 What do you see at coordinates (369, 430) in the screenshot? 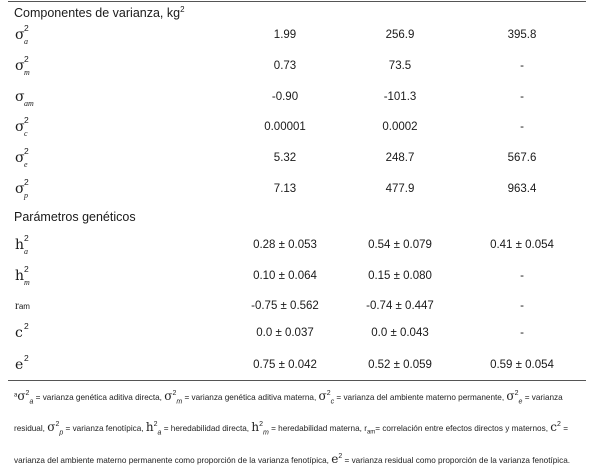
I see `r-am-symbol: ram` at bounding box center [369, 430].